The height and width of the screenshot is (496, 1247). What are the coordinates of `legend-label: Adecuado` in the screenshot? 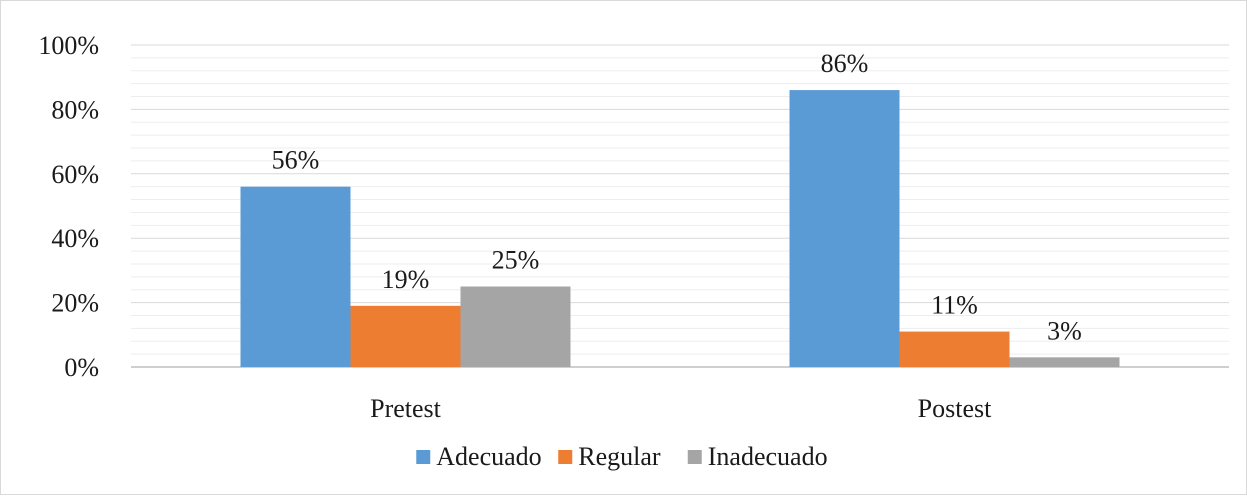 It's located at (488, 456).